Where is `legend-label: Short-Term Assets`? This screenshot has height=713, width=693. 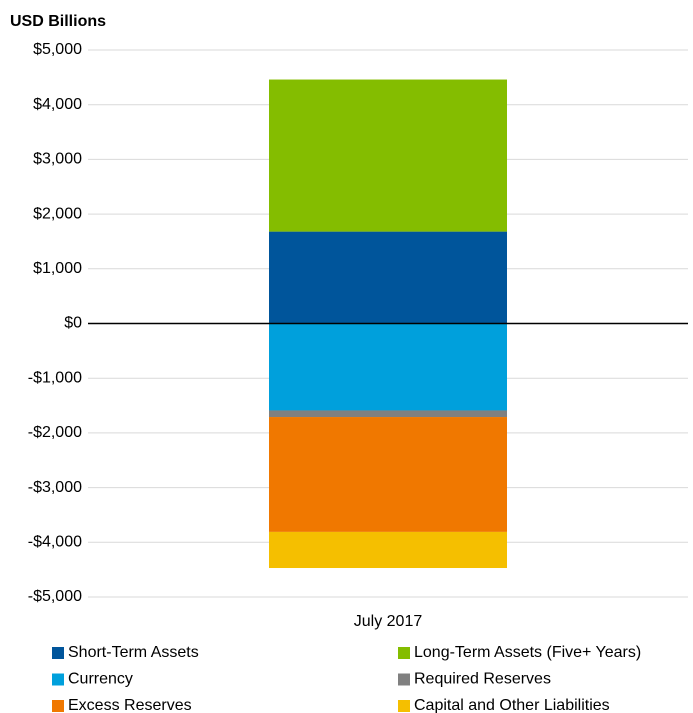
legend-label: Short-Term Assets is located at coordinates (133, 652).